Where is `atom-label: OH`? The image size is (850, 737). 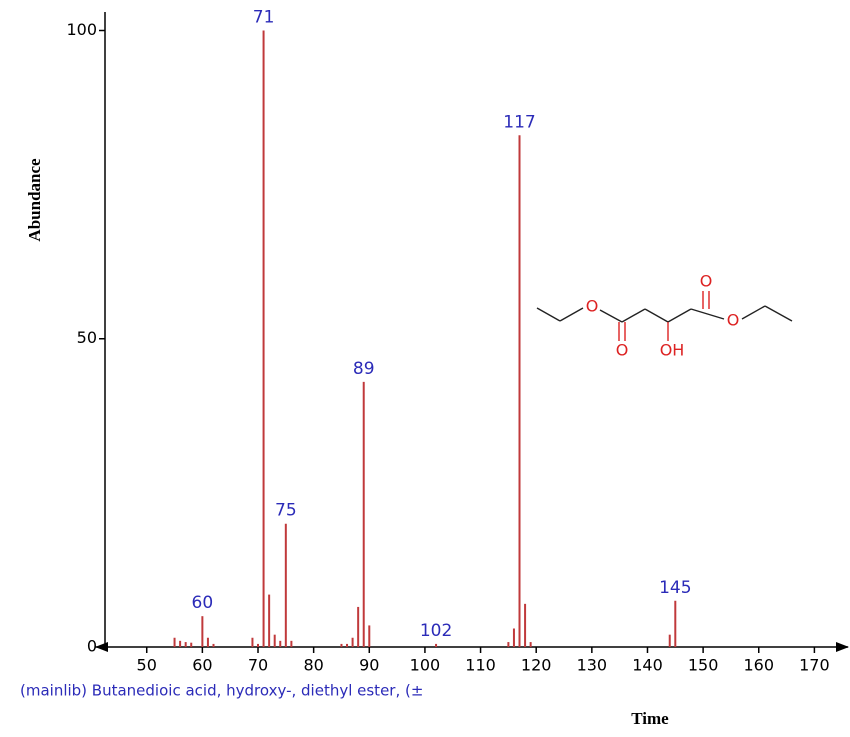
atom-label: OH is located at coordinates (672, 350).